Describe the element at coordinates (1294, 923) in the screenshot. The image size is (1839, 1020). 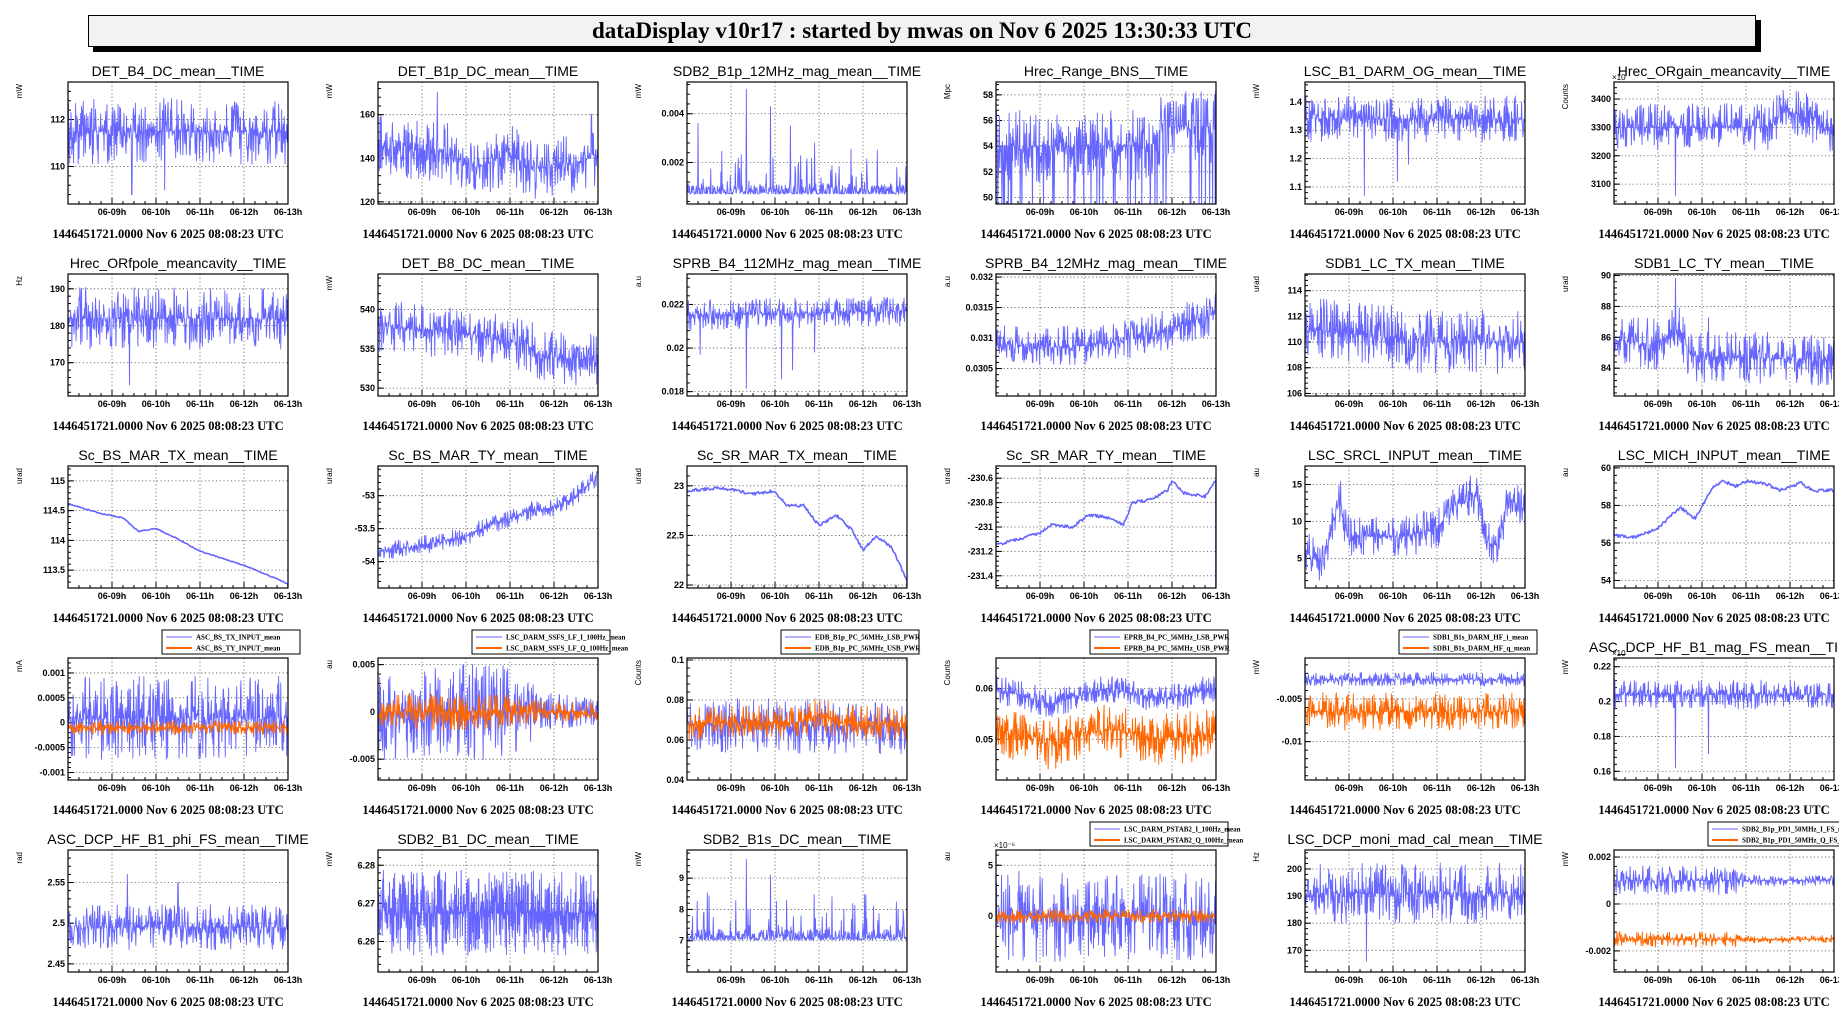
I see `y-tick-label: 180` at that location.